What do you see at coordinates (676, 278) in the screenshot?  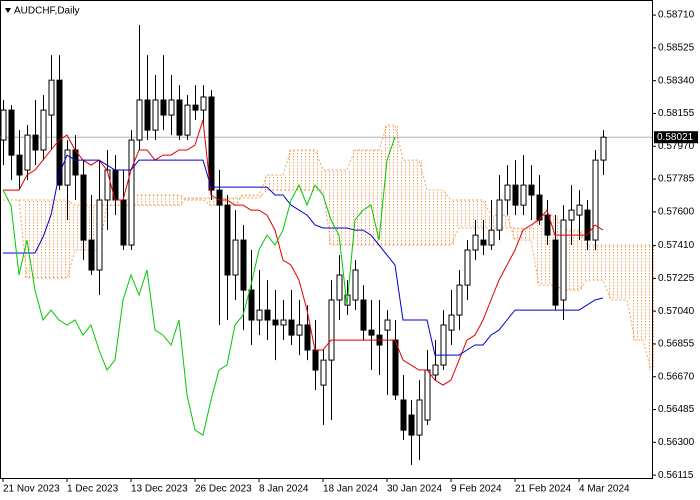 I see `y-tick-label: 0.57225` at bounding box center [676, 278].